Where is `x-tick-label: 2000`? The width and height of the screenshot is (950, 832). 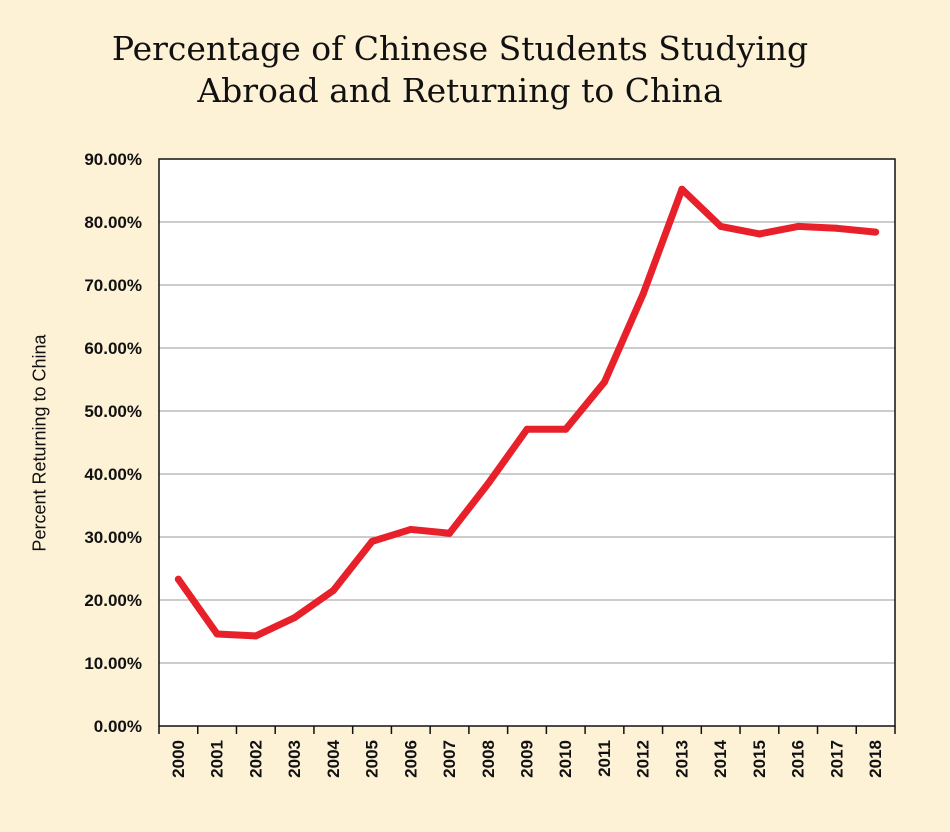
x-tick-label: 2000 is located at coordinates (178, 759).